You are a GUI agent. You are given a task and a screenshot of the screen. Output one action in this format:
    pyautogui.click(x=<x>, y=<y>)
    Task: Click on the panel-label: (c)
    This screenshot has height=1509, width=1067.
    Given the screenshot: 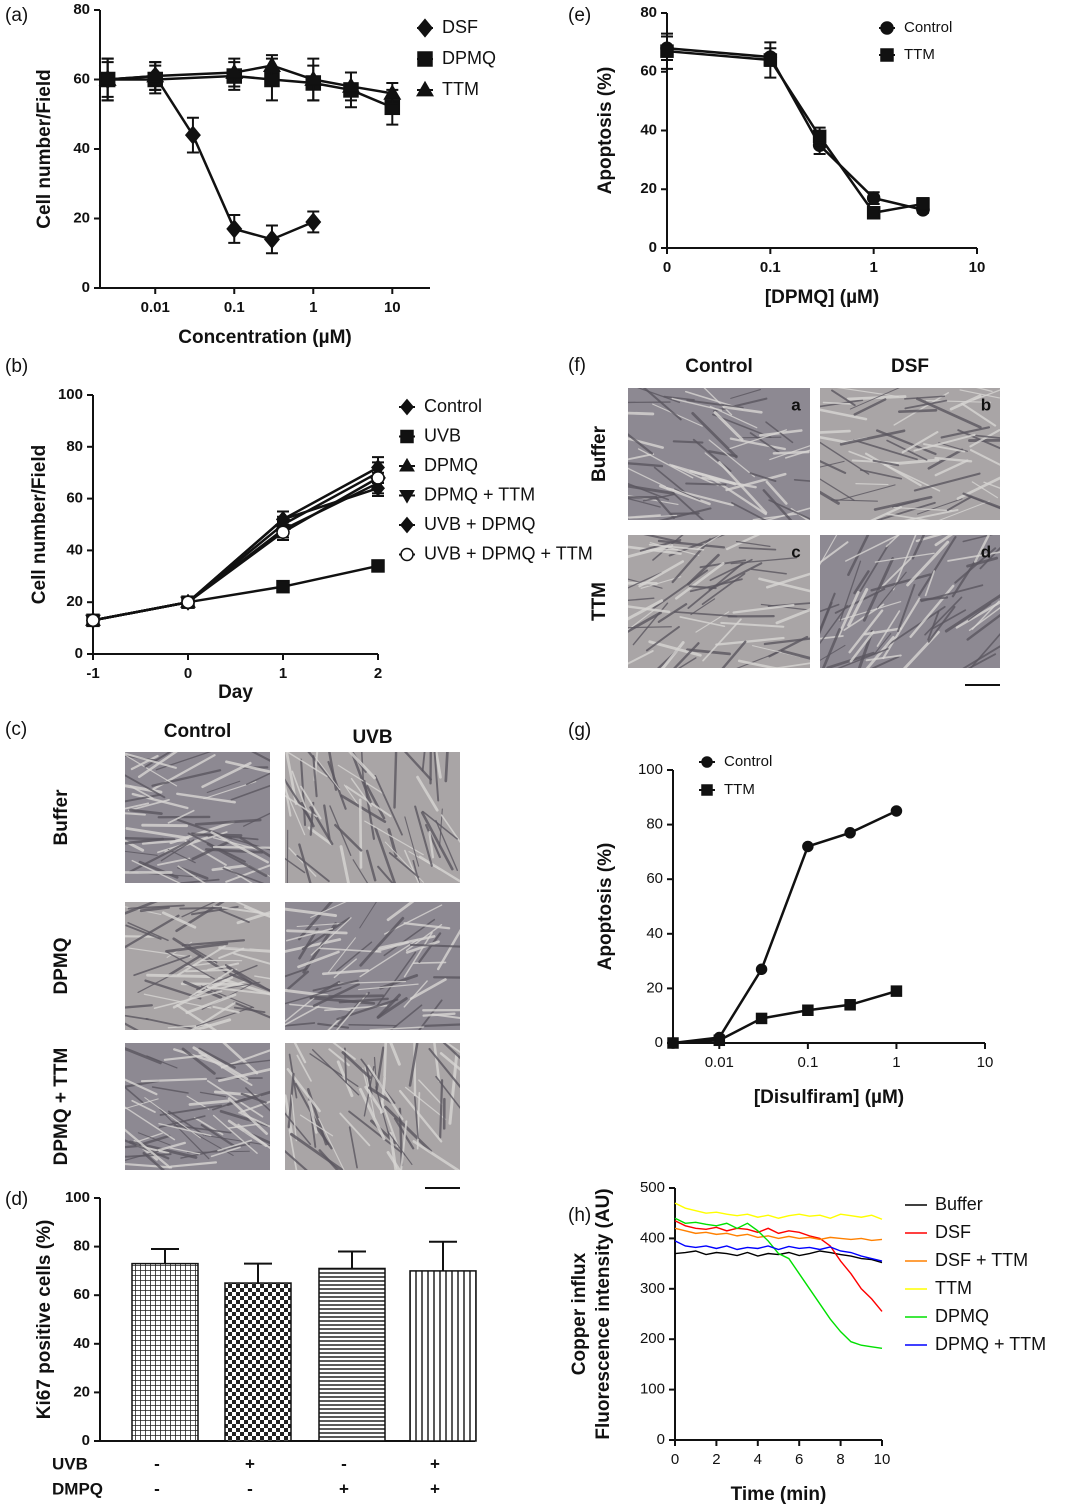 What is the action you would take?
    pyautogui.click(x=16, y=729)
    